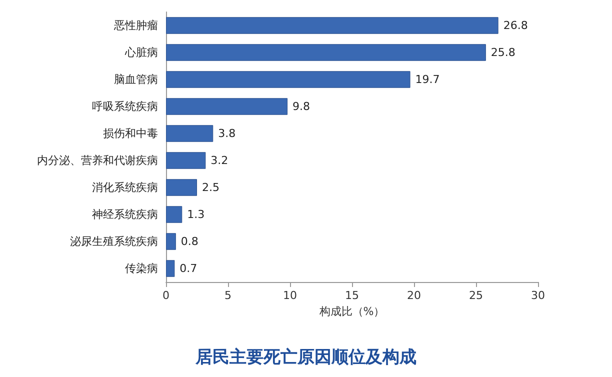  Describe the element at coordinates (305, 358) in the screenshot. I see `text: 居民主要死亡原因顺位及构成` at that location.